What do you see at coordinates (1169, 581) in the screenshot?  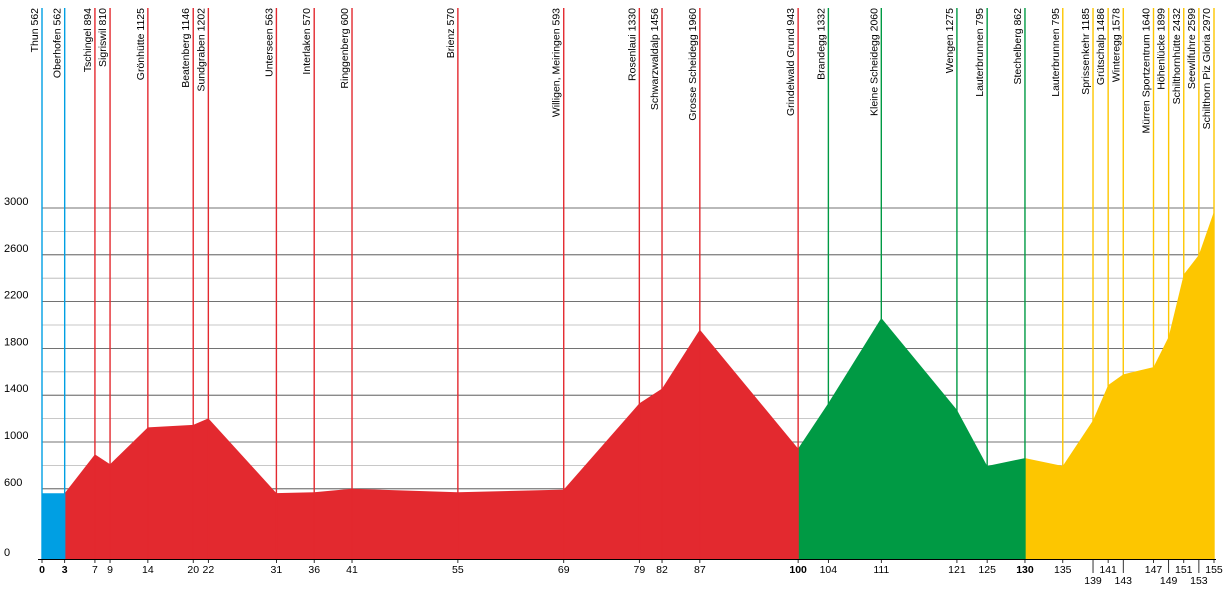 I see `x-tick-label: 149` at bounding box center [1169, 581].